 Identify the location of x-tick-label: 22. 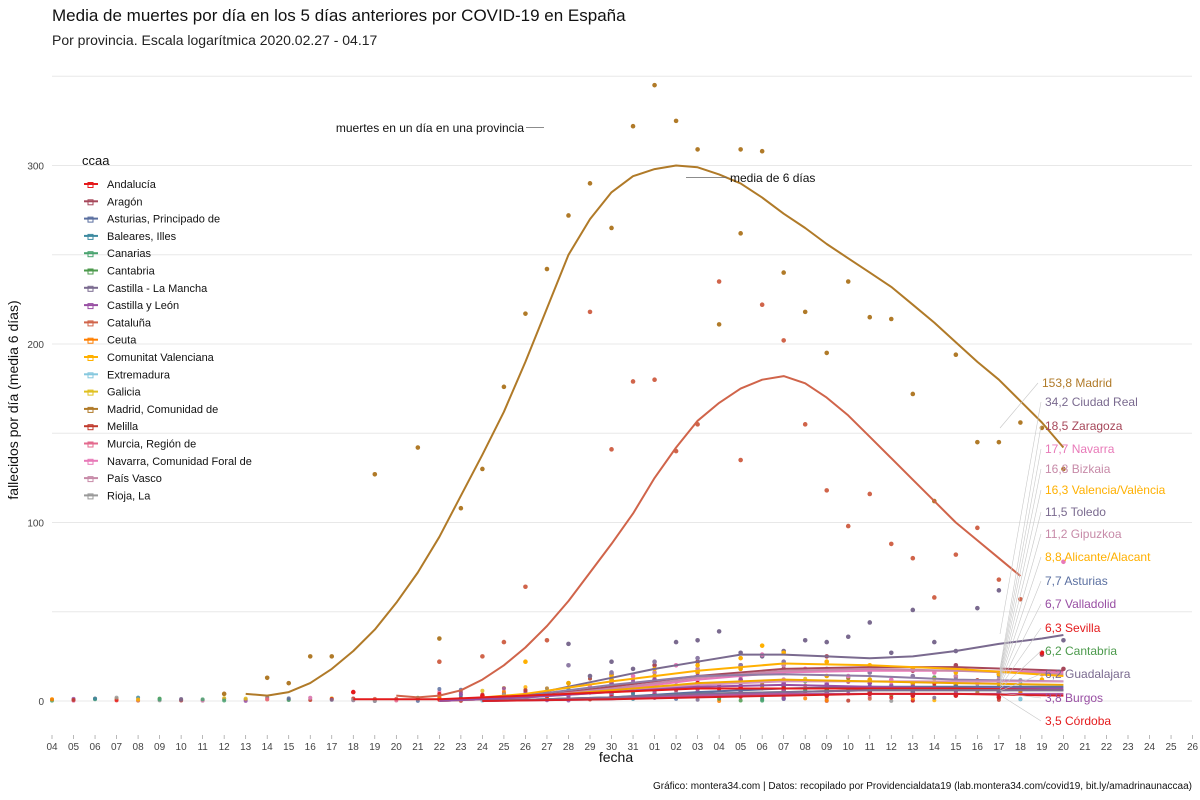
(1107, 747).